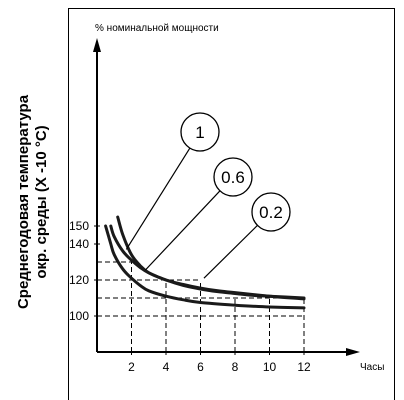 The image size is (404, 400). What do you see at coordinates (157, 28) in the screenshot?
I see `y-axis-top-label: % номинальной мощности` at bounding box center [157, 28].